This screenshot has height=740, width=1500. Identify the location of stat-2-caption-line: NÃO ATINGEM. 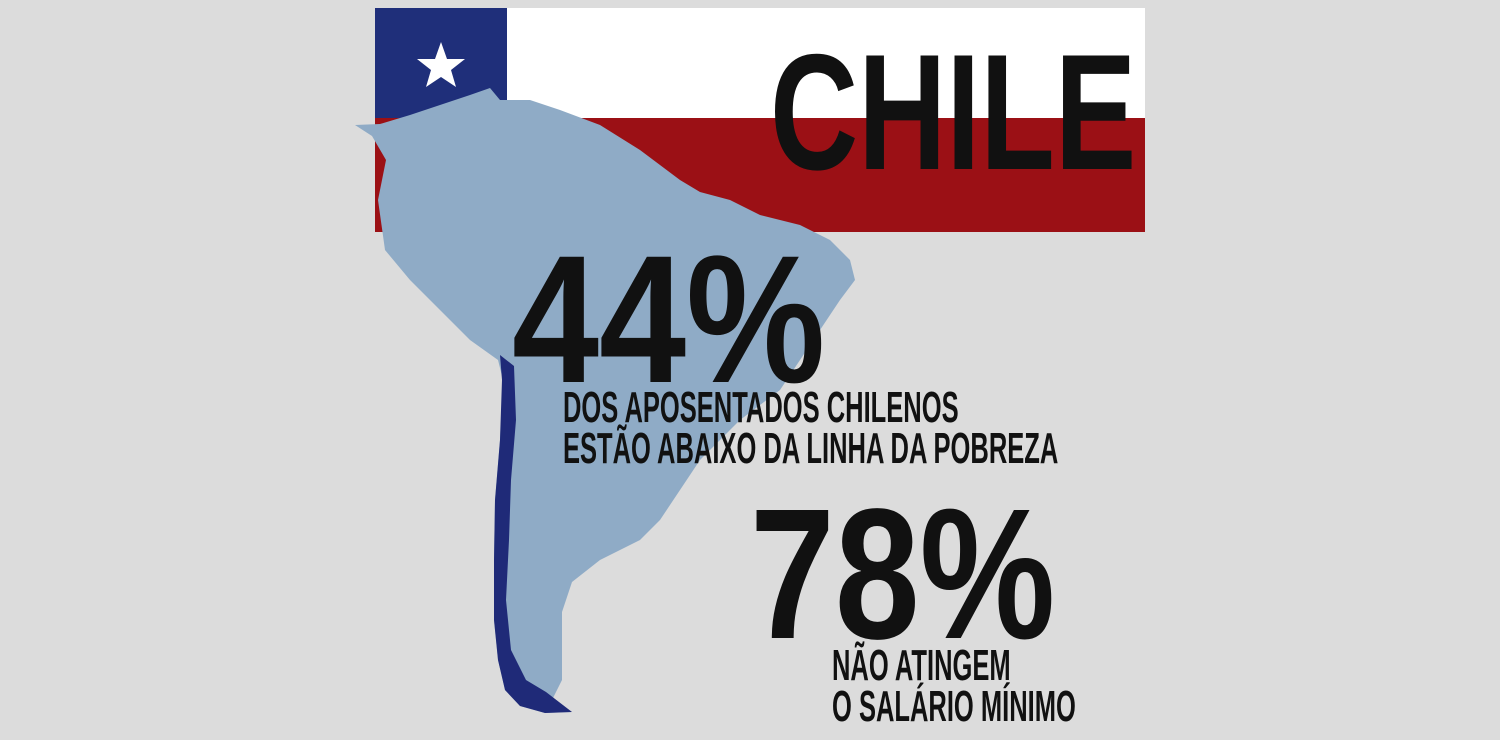
(921, 665).